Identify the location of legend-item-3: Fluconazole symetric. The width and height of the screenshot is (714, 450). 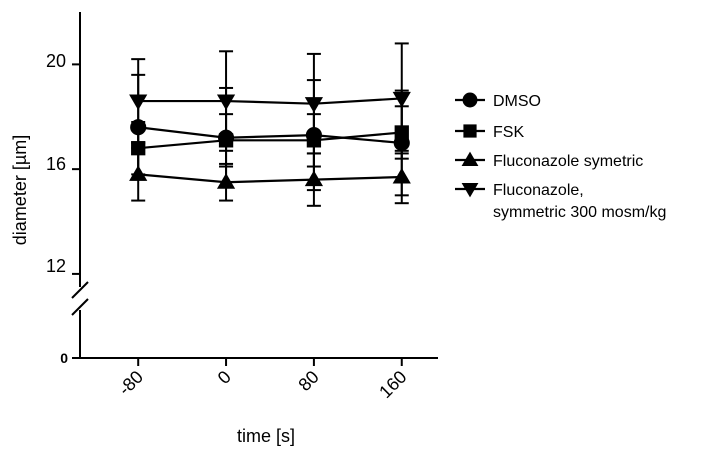
(549, 160).